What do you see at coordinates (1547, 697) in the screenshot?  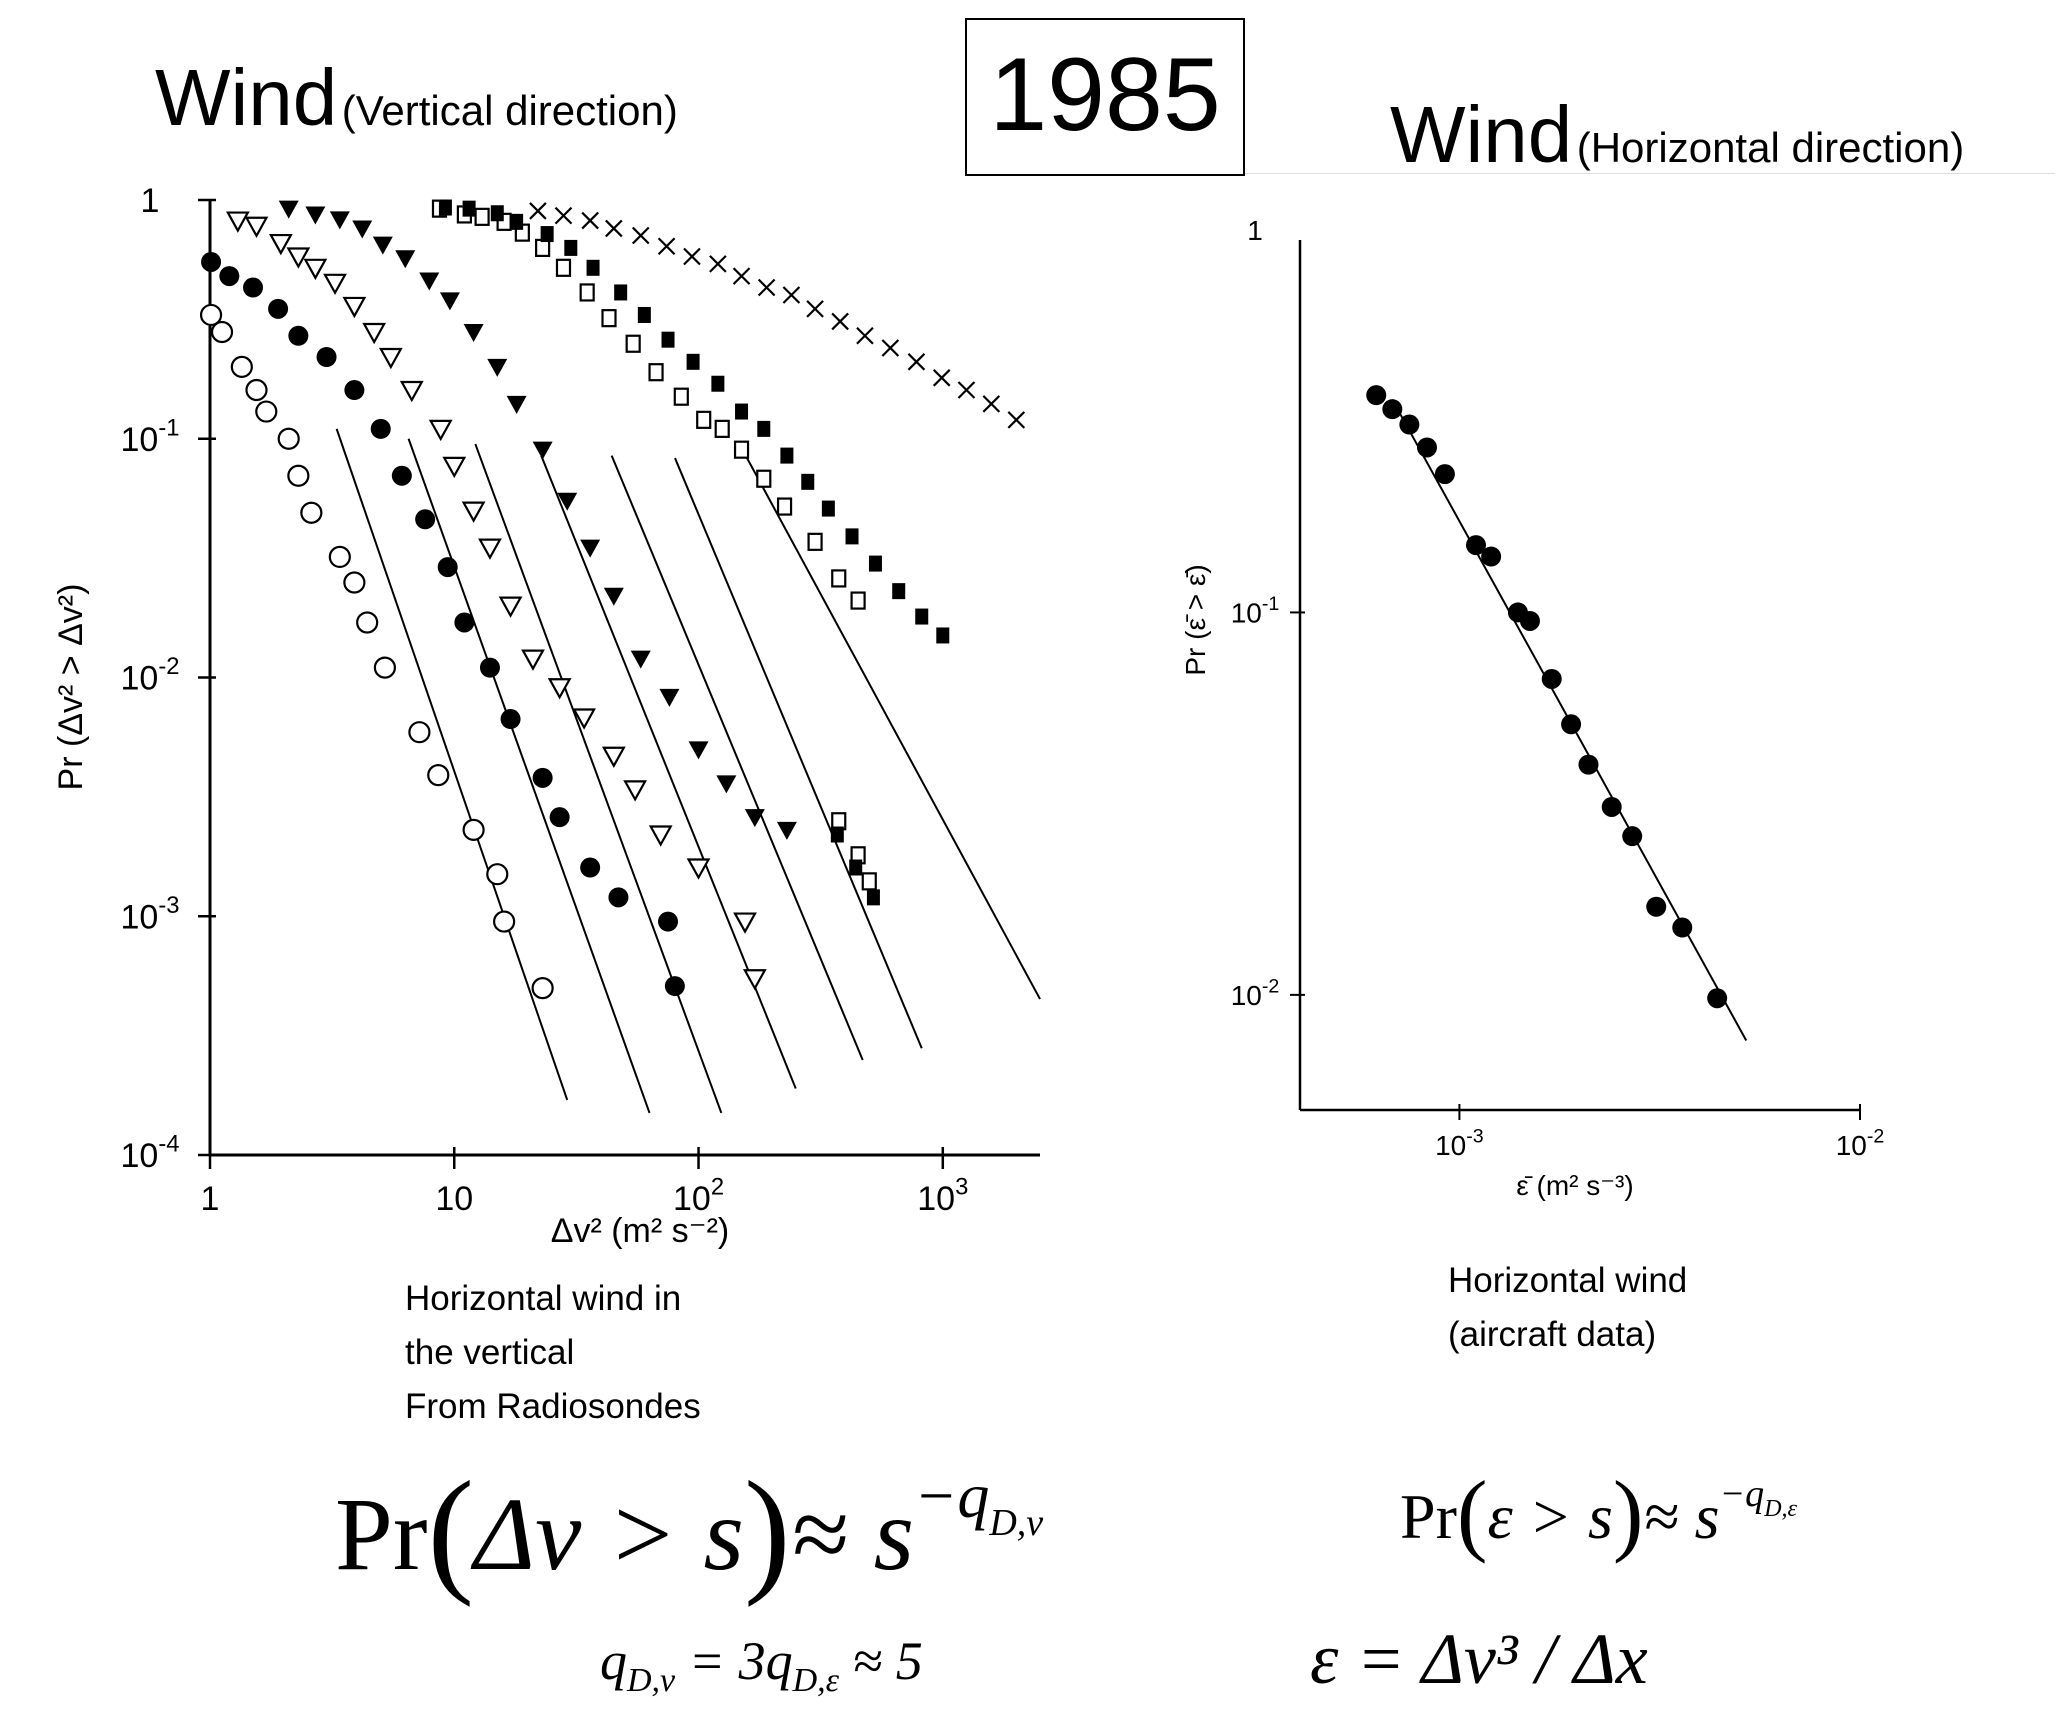 I see `right-chart-marks` at bounding box center [1547, 697].